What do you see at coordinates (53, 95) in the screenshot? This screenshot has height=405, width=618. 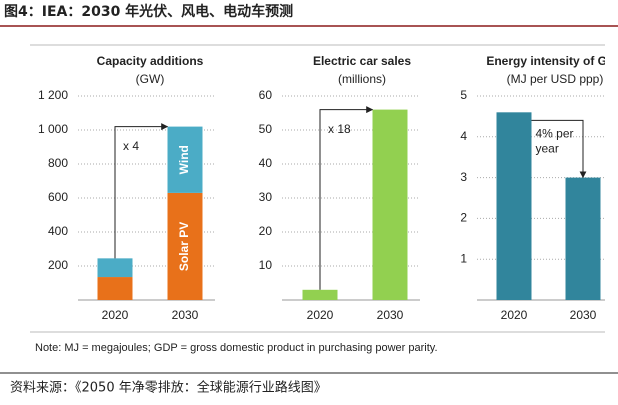 I see `y-tick-label: 1 200` at bounding box center [53, 95].